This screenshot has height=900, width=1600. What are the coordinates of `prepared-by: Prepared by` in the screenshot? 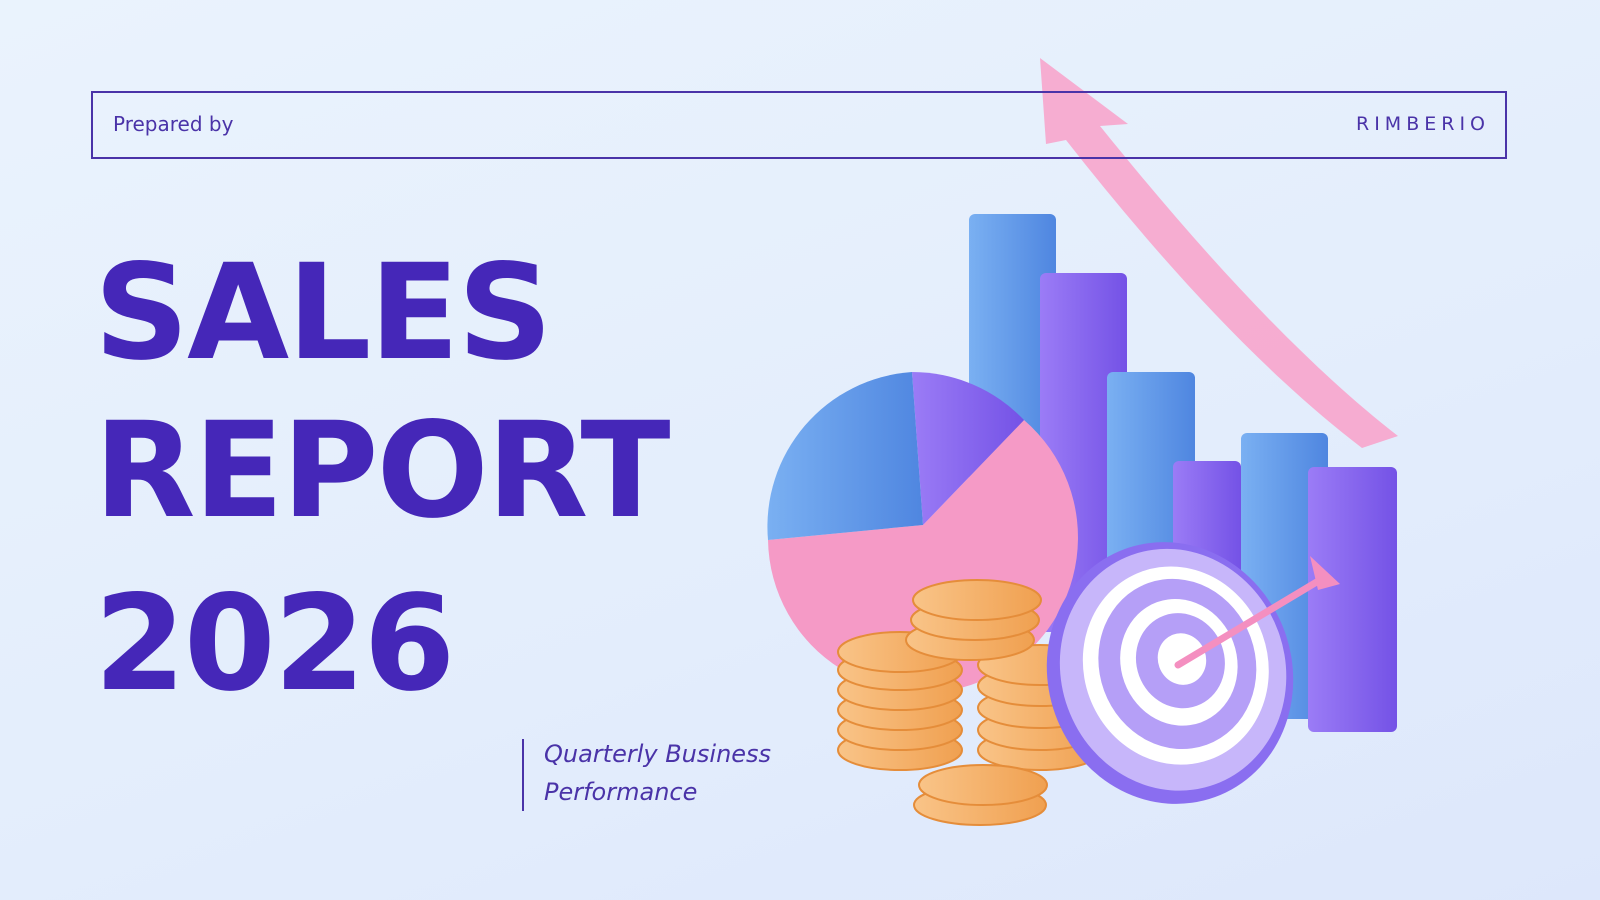 It's located at (173, 124).